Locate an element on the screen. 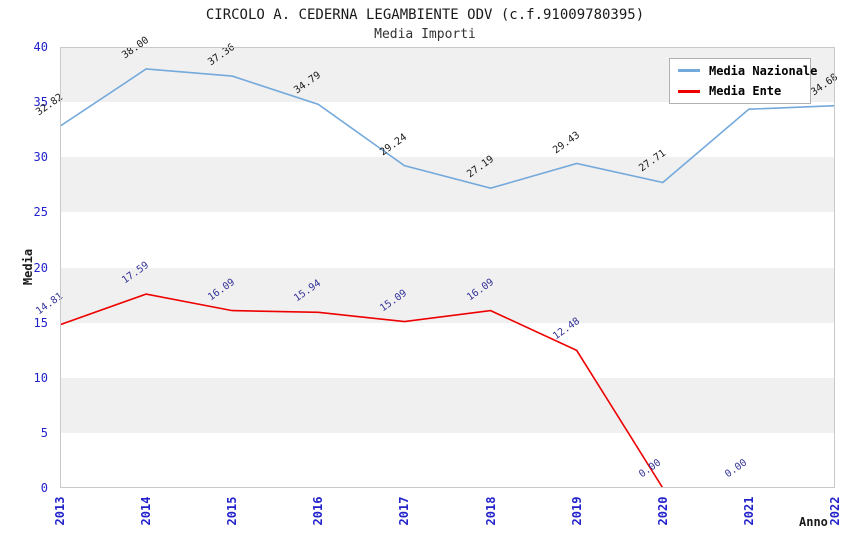 Image resolution: width=850 pixels, height=550 pixels. x-tick-label: 2015 is located at coordinates (232, 511).